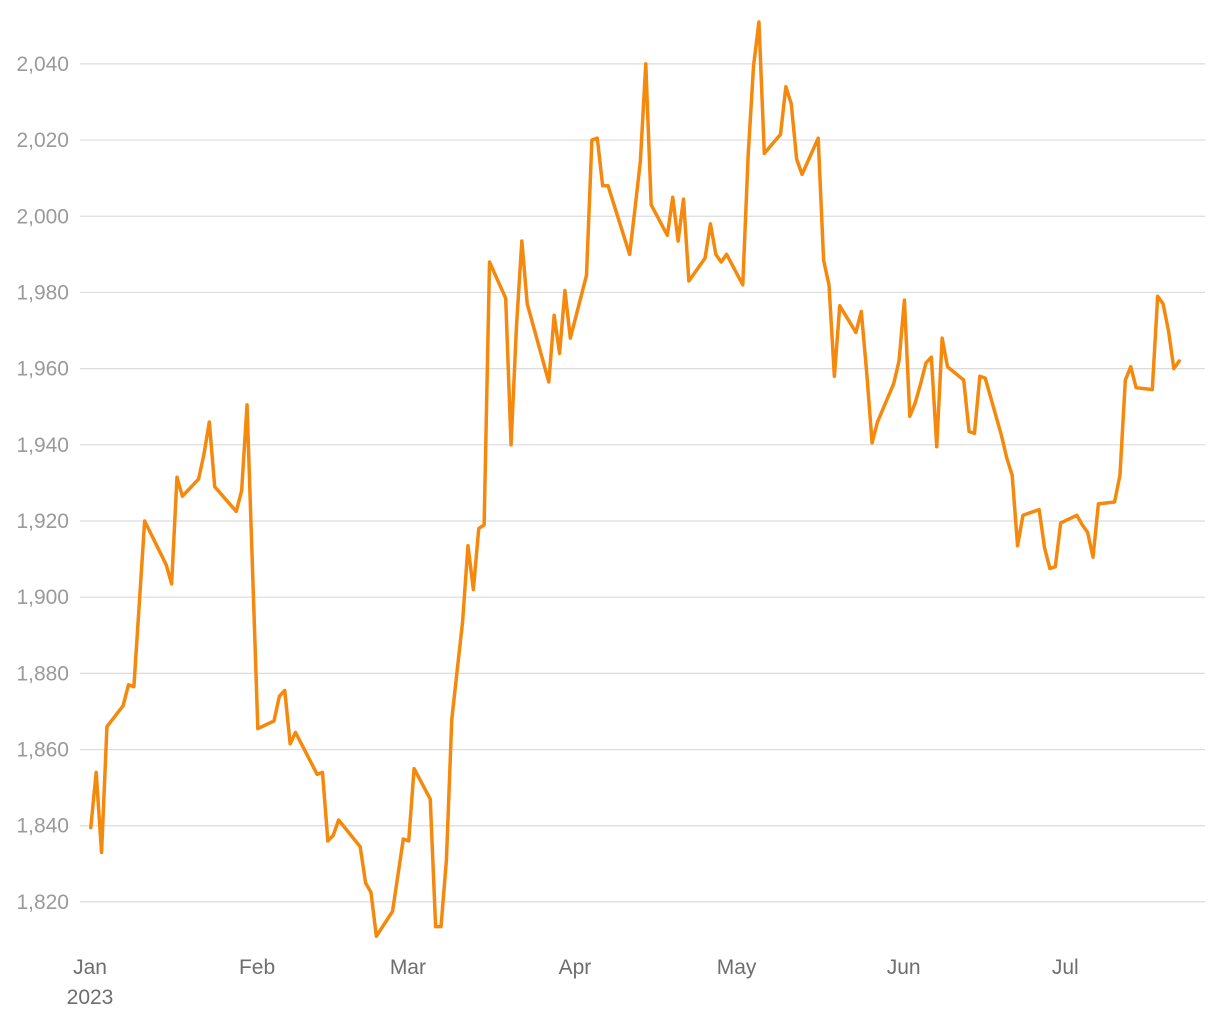 Image resolution: width=1220 pixels, height=1020 pixels. I want to click on y-tick-label-1900: 1,900, so click(42, 597).